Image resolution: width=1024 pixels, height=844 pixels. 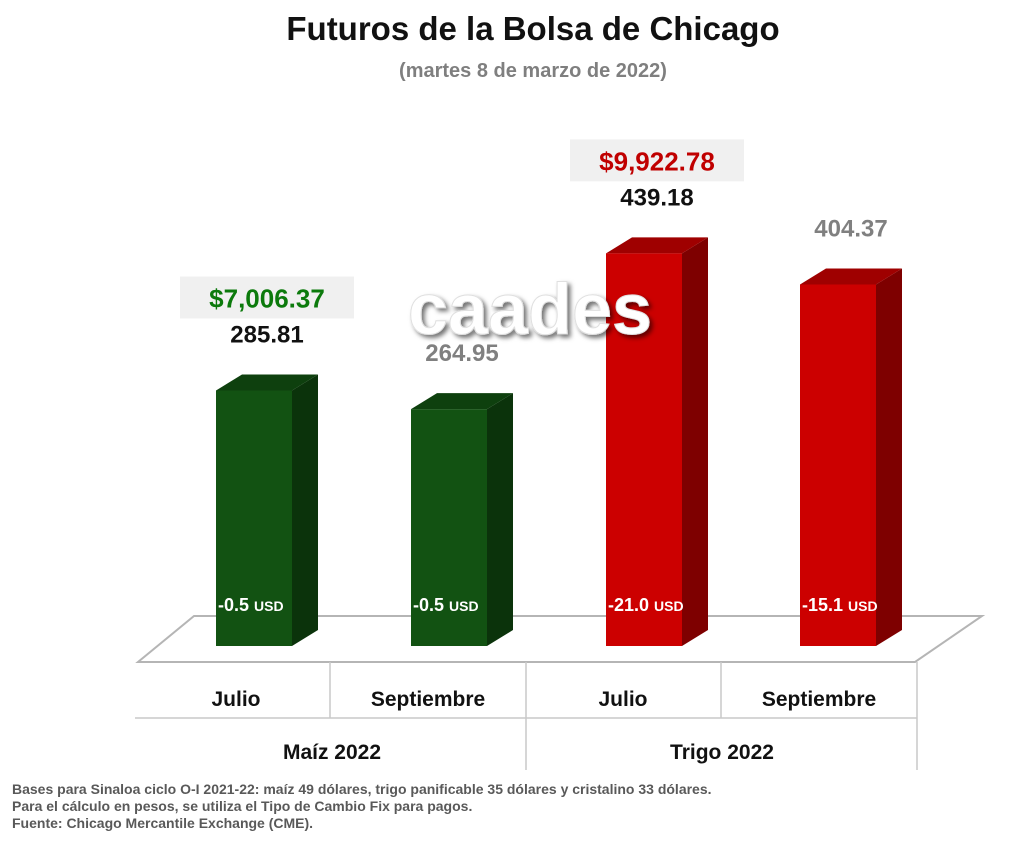 I want to click on peso-price-label: $9,922.78, so click(x=657, y=161).